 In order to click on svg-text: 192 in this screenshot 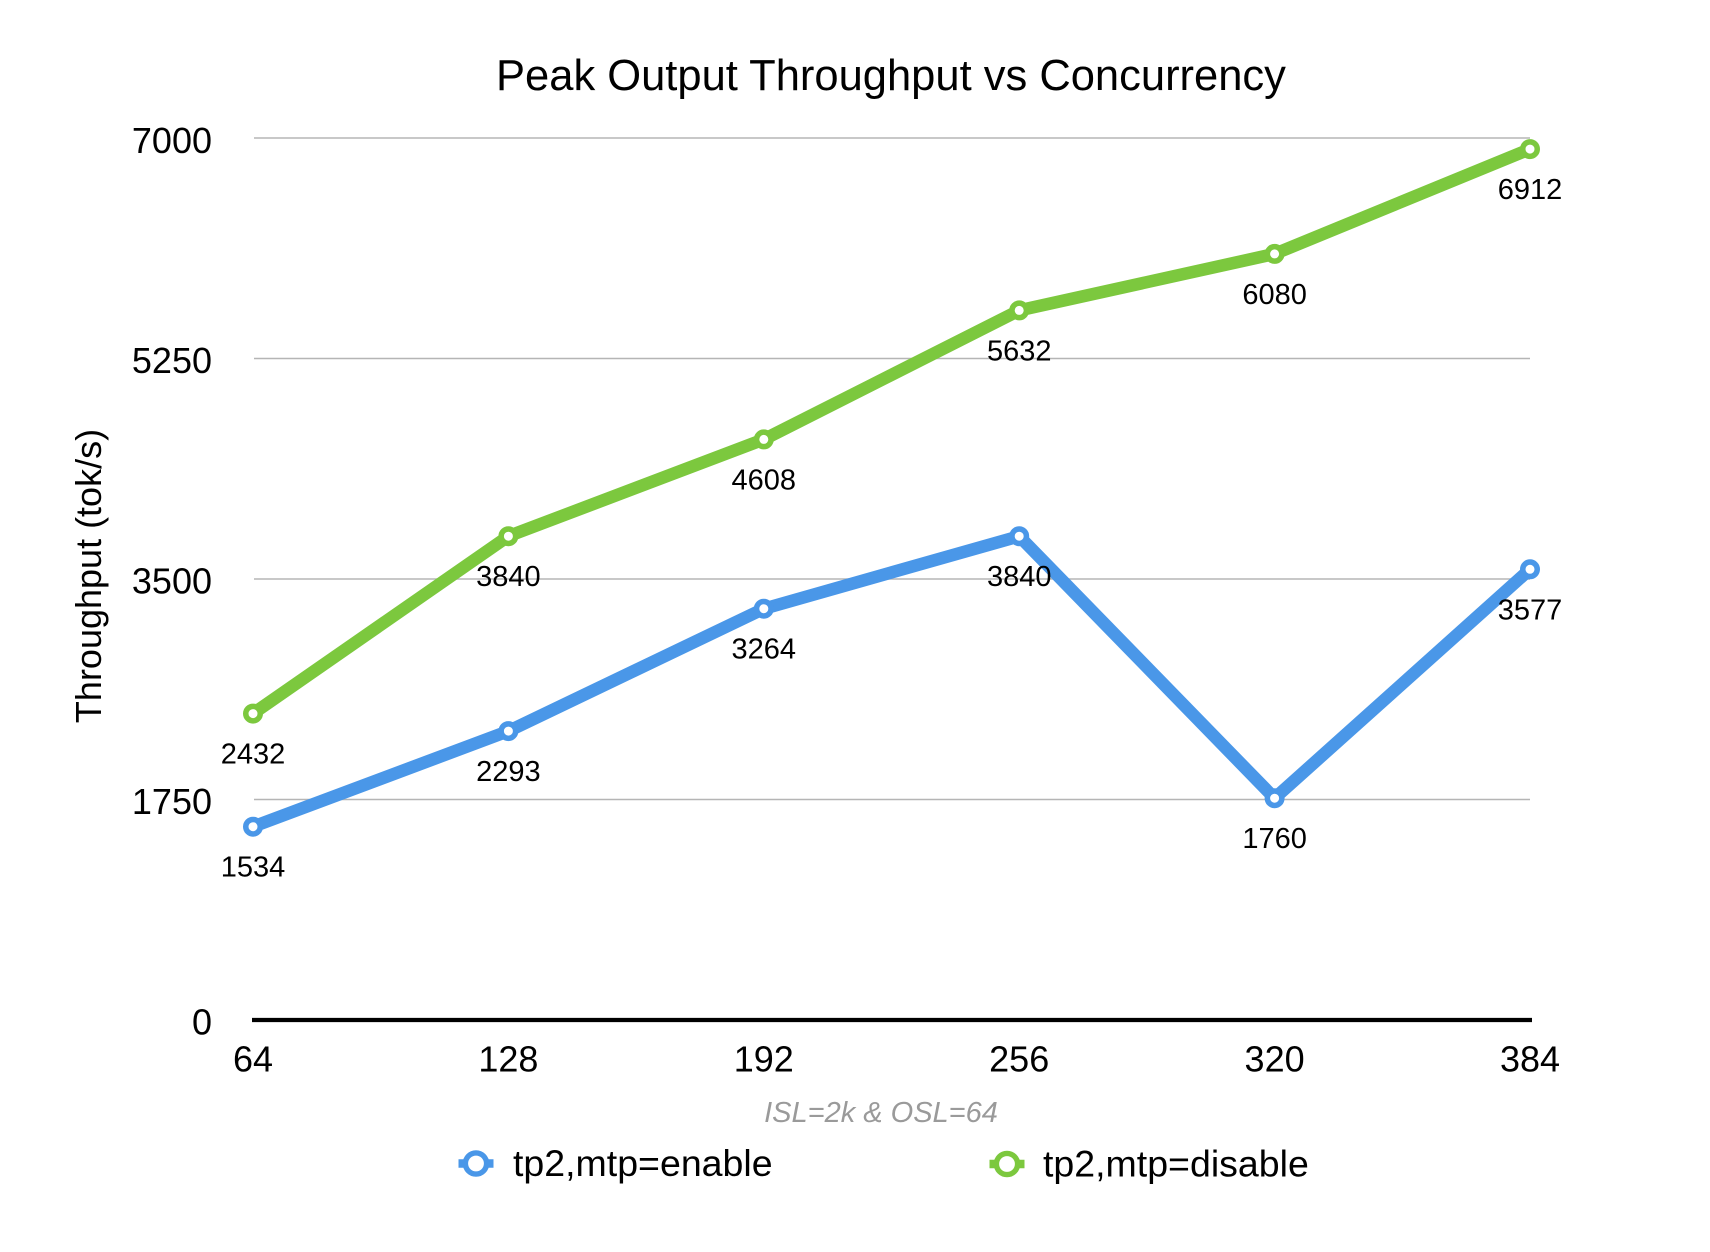, I will do `click(764, 1059)`.